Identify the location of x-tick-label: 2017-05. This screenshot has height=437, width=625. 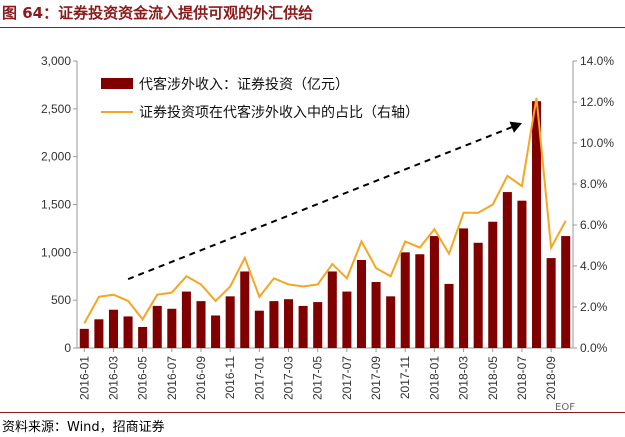
(318, 378).